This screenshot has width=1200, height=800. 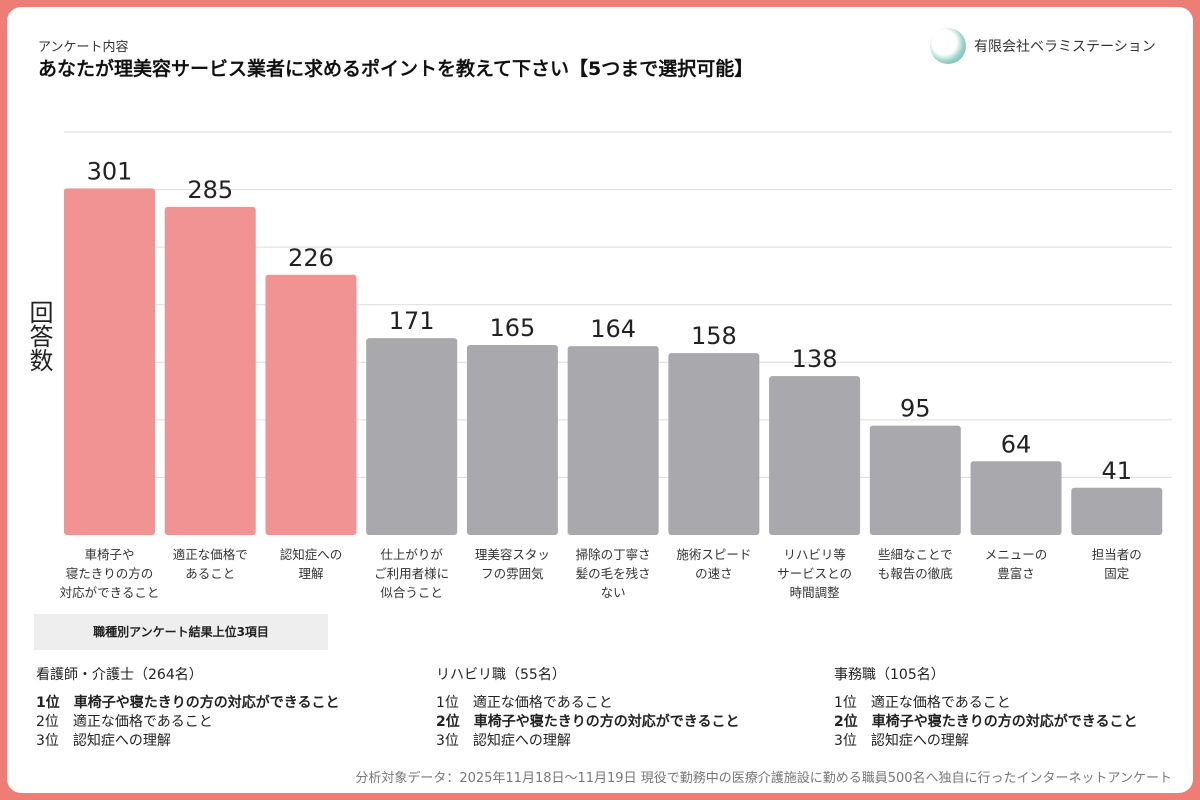 I want to click on data-label: 285, so click(x=210, y=190).